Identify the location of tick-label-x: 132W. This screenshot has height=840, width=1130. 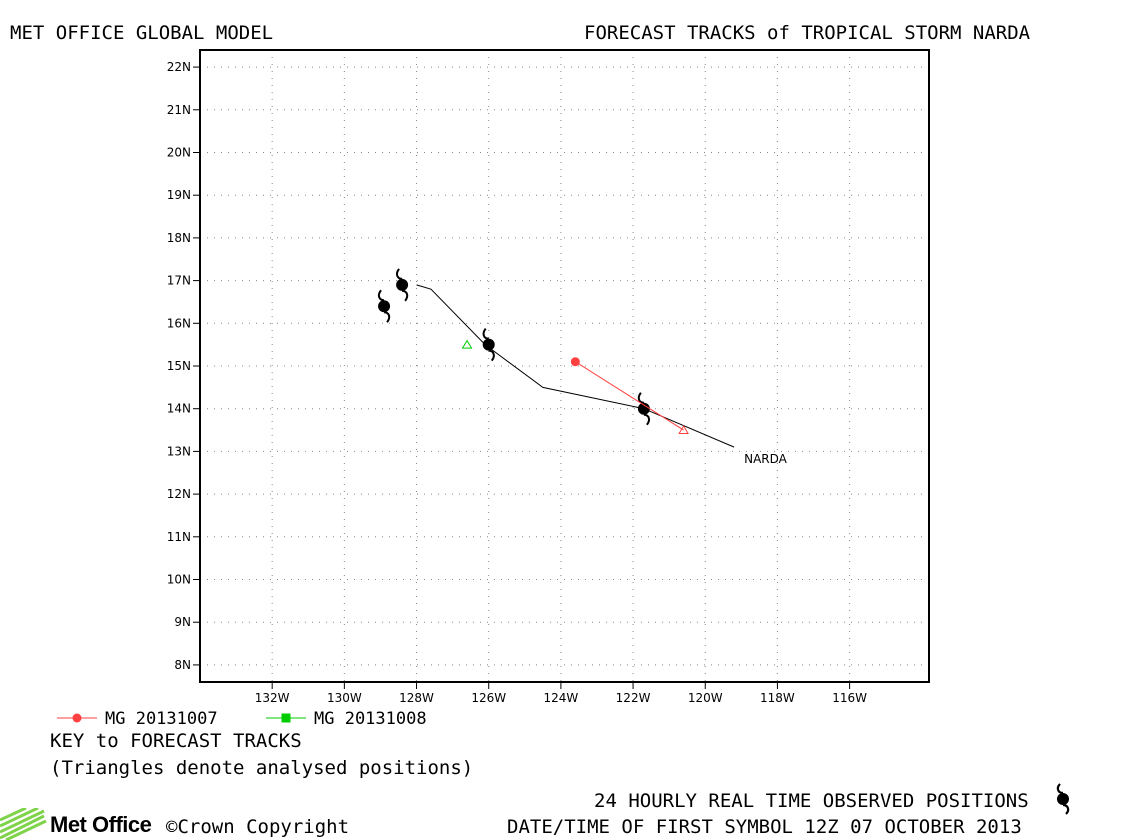
(272, 698).